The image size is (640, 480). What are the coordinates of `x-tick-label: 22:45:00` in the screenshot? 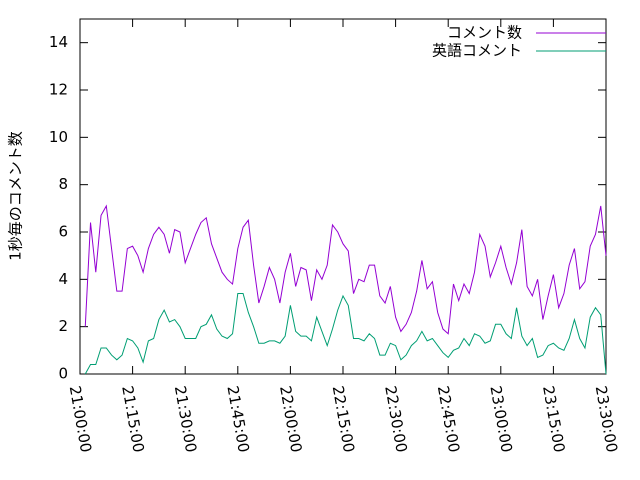 It's located at (448, 418).